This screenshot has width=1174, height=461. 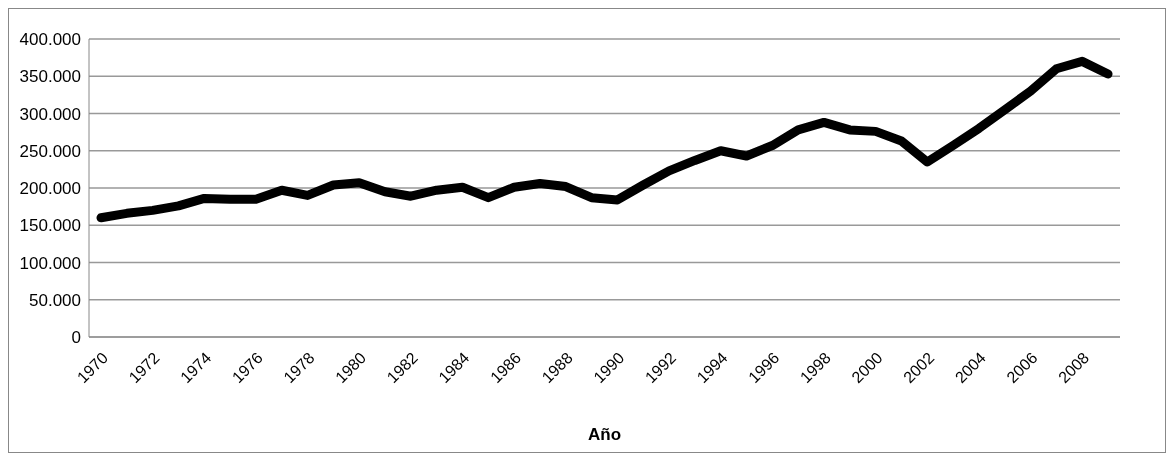 What do you see at coordinates (55, 300) in the screenshot?
I see `y-tick-label: 50.000` at bounding box center [55, 300].